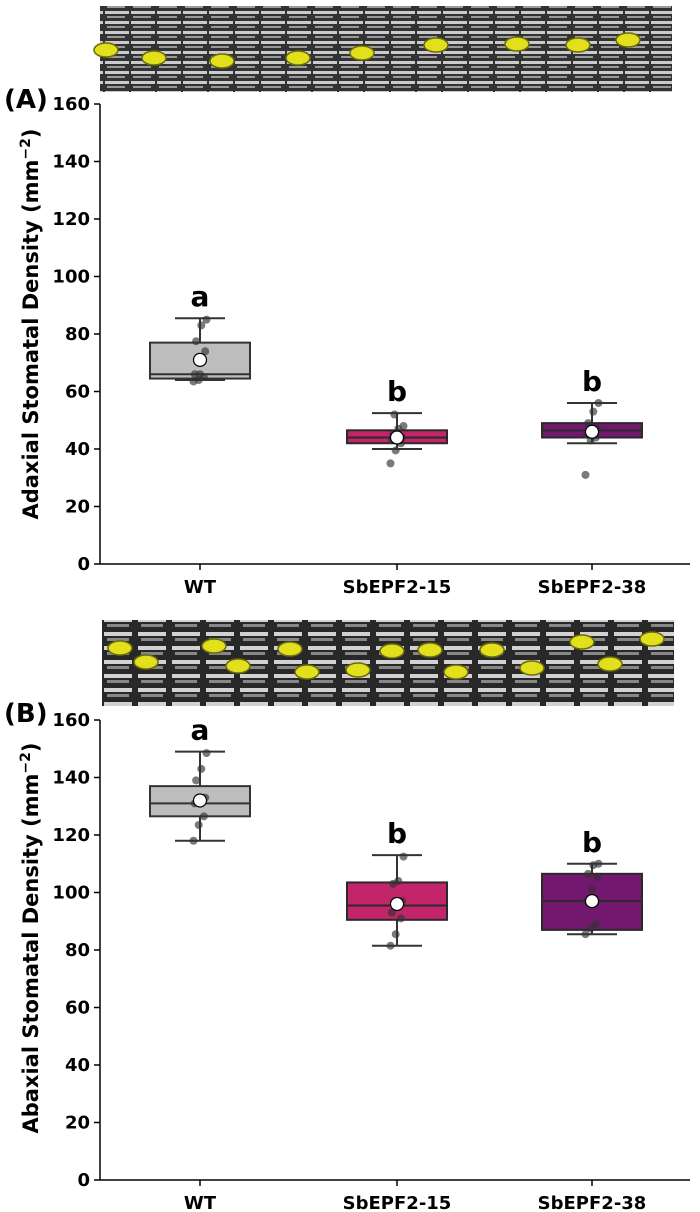 This screenshot has height=1212, width=700. I want to click on stomata-markers-abaxial, so click(386, 655).